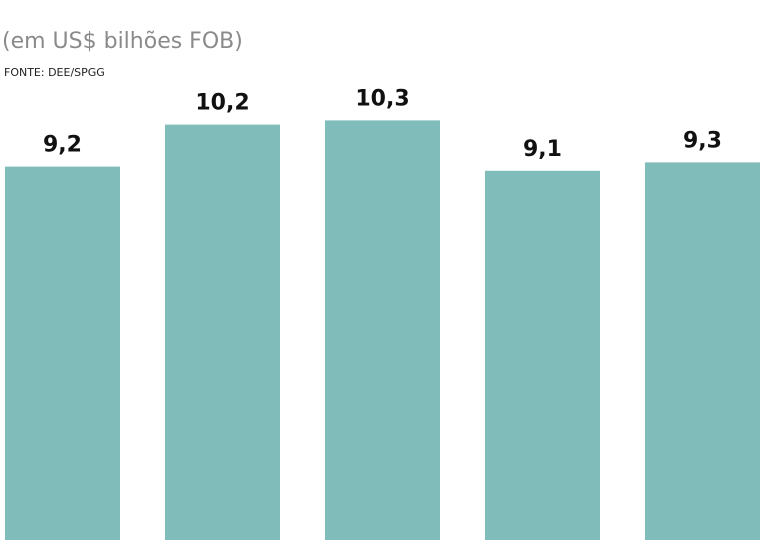  What do you see at coordinates (542, 149) in the screenshot?
I see `value-label: 9,1` at bounding box center [542, 149].